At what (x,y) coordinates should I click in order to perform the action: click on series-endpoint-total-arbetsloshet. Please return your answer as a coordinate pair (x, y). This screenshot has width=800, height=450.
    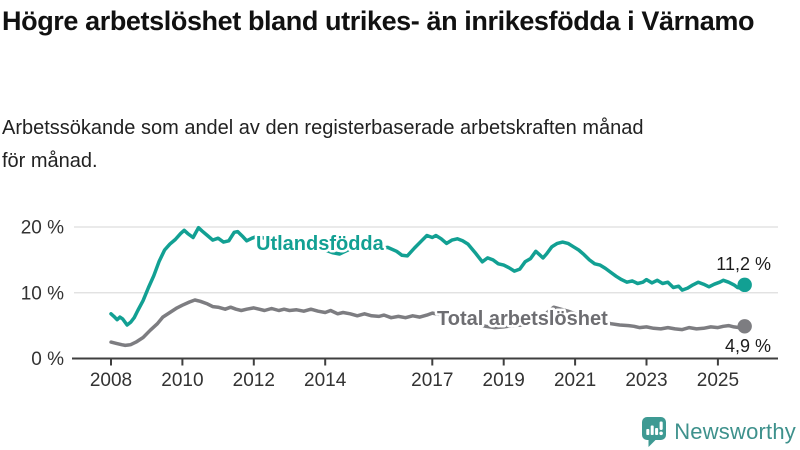
    Looking at the image, I should click on (744, 326).